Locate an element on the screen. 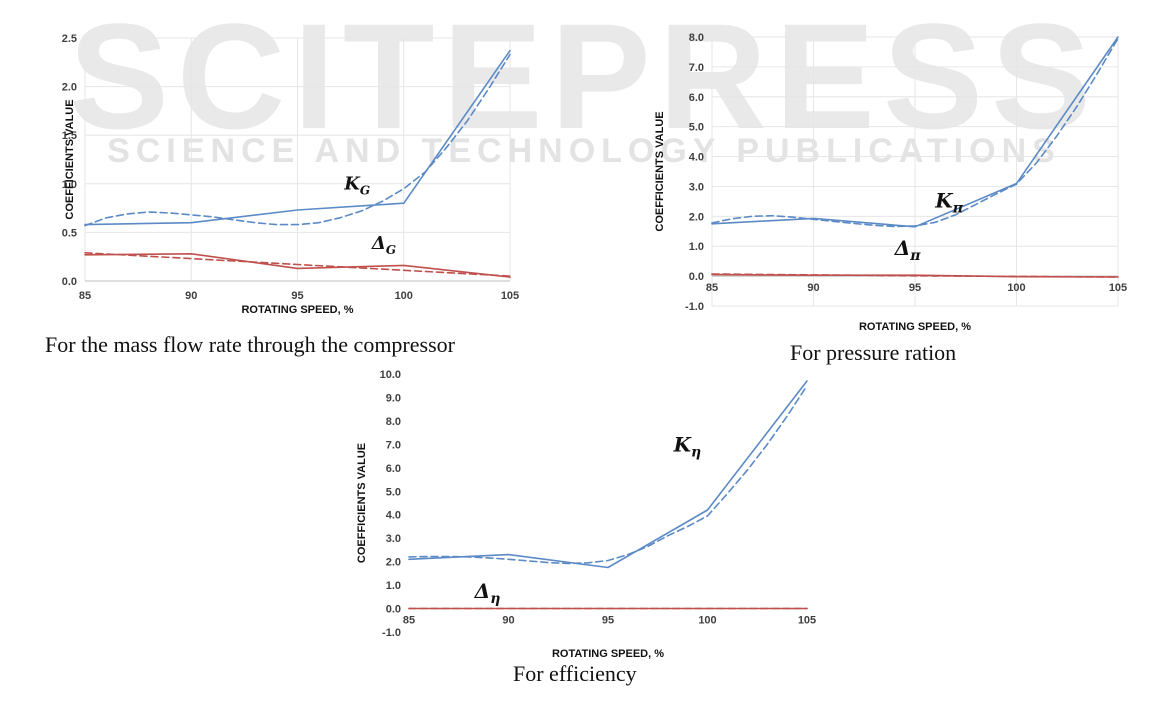 This screenshot has height=710, width=1169. series-annotation: Kη is located at coordinates (687, 446).